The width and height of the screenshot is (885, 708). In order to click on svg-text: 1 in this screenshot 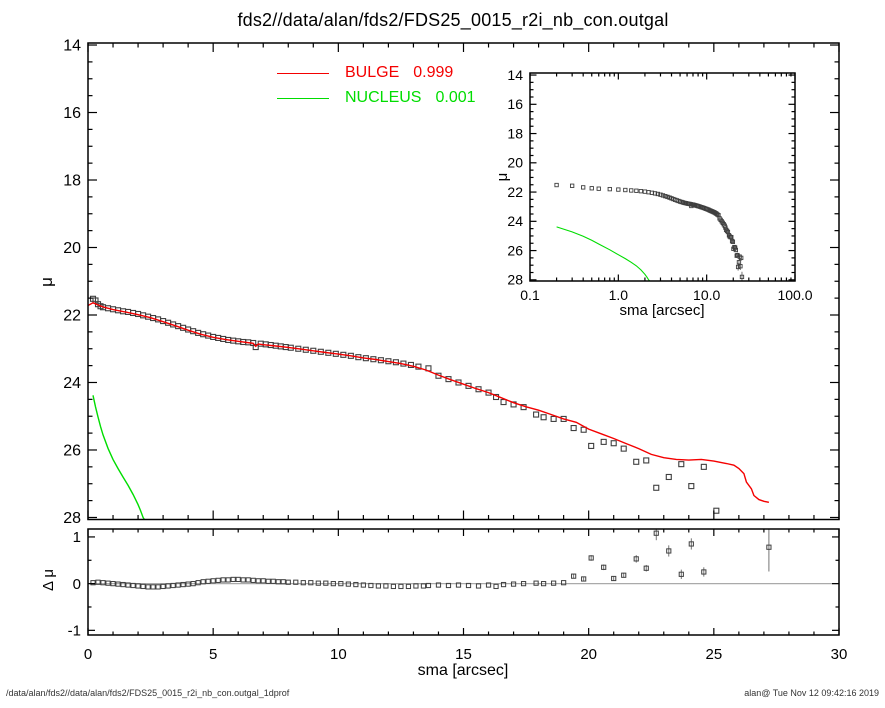, I will do `click(77, 537)`.